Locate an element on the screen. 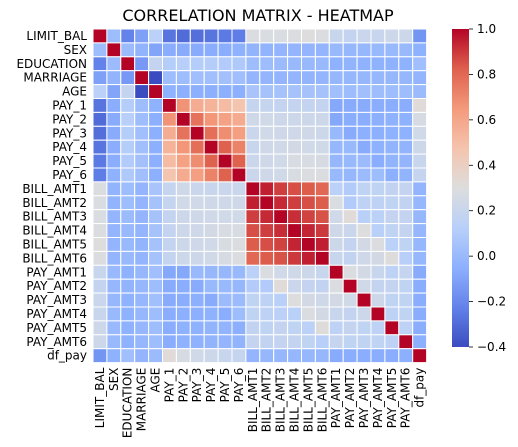  chart-title: CORRELATION MATRIX - HEATMAP is located at coordinates (258, 15).